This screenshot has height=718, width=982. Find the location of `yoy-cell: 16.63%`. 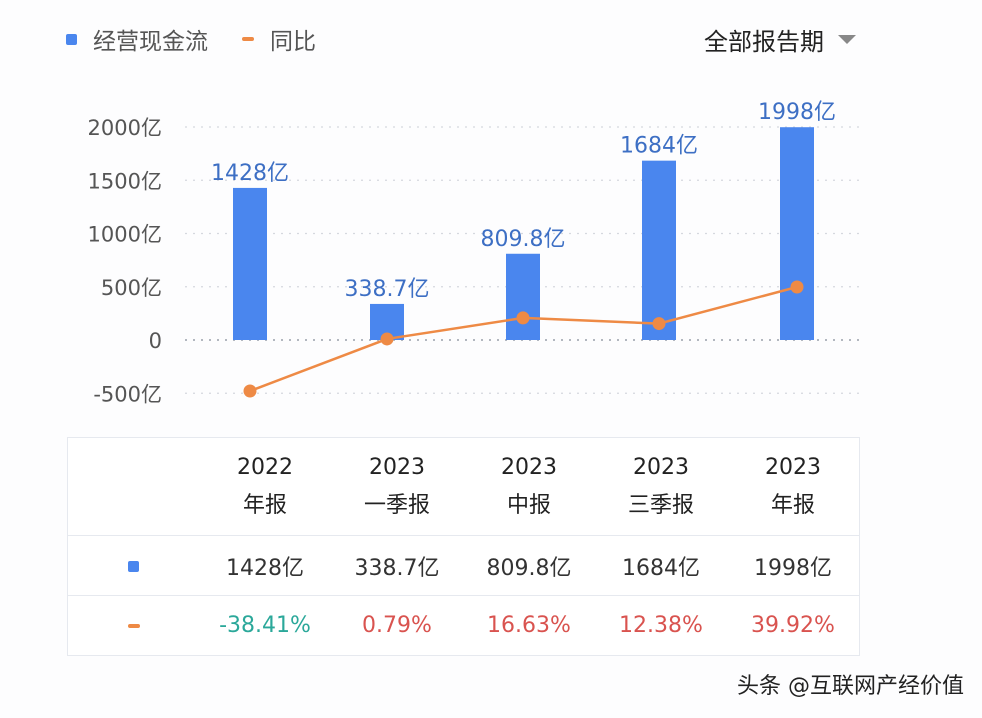

yoy-cell: 16.63% is located at coordinates (529, 625).